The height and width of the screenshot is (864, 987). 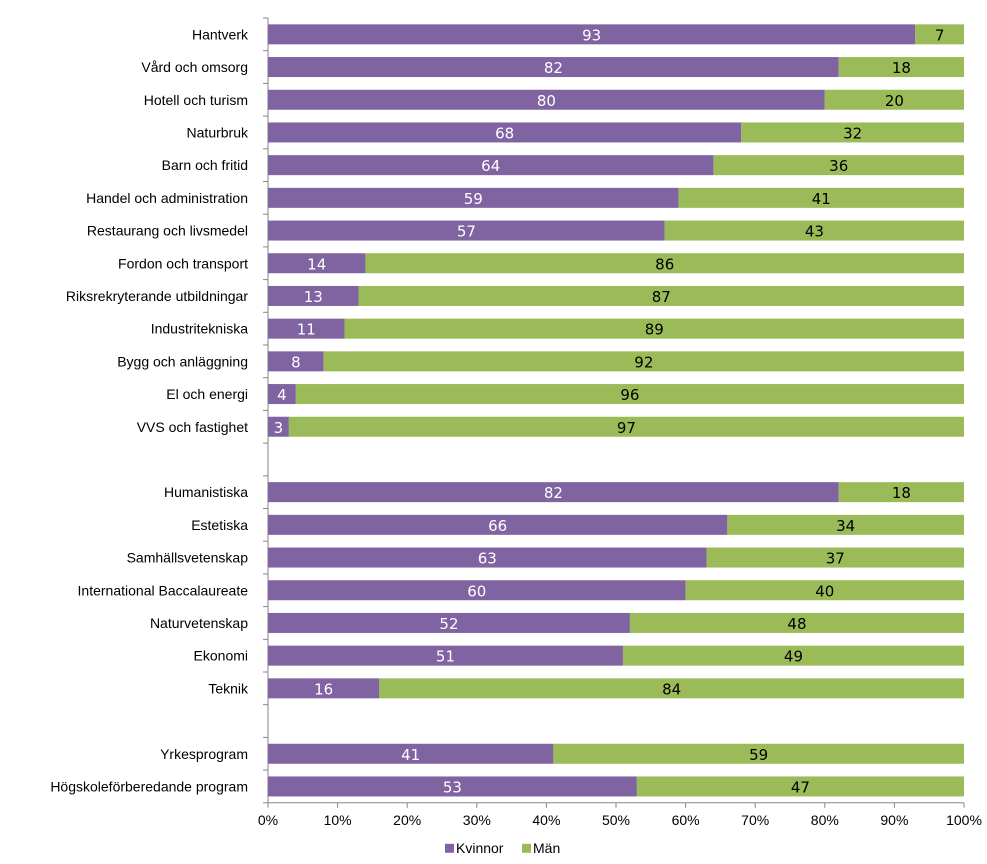 I want to click on data-label: 14, so click(x=316, y=264).